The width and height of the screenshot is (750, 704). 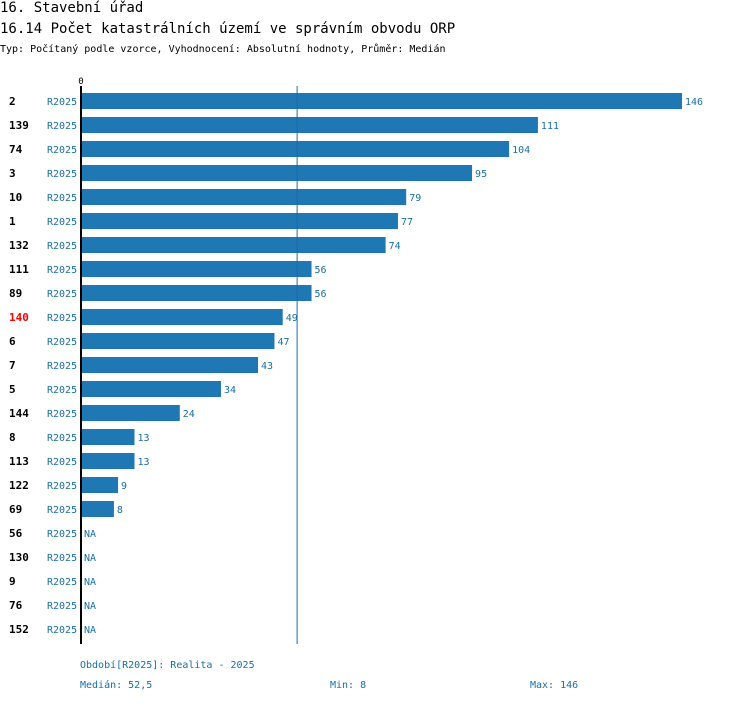 What do you see at coordinates (15, 293) in the screenshot?
I see `row-category-label: 89` at bounding box center [15, 293].